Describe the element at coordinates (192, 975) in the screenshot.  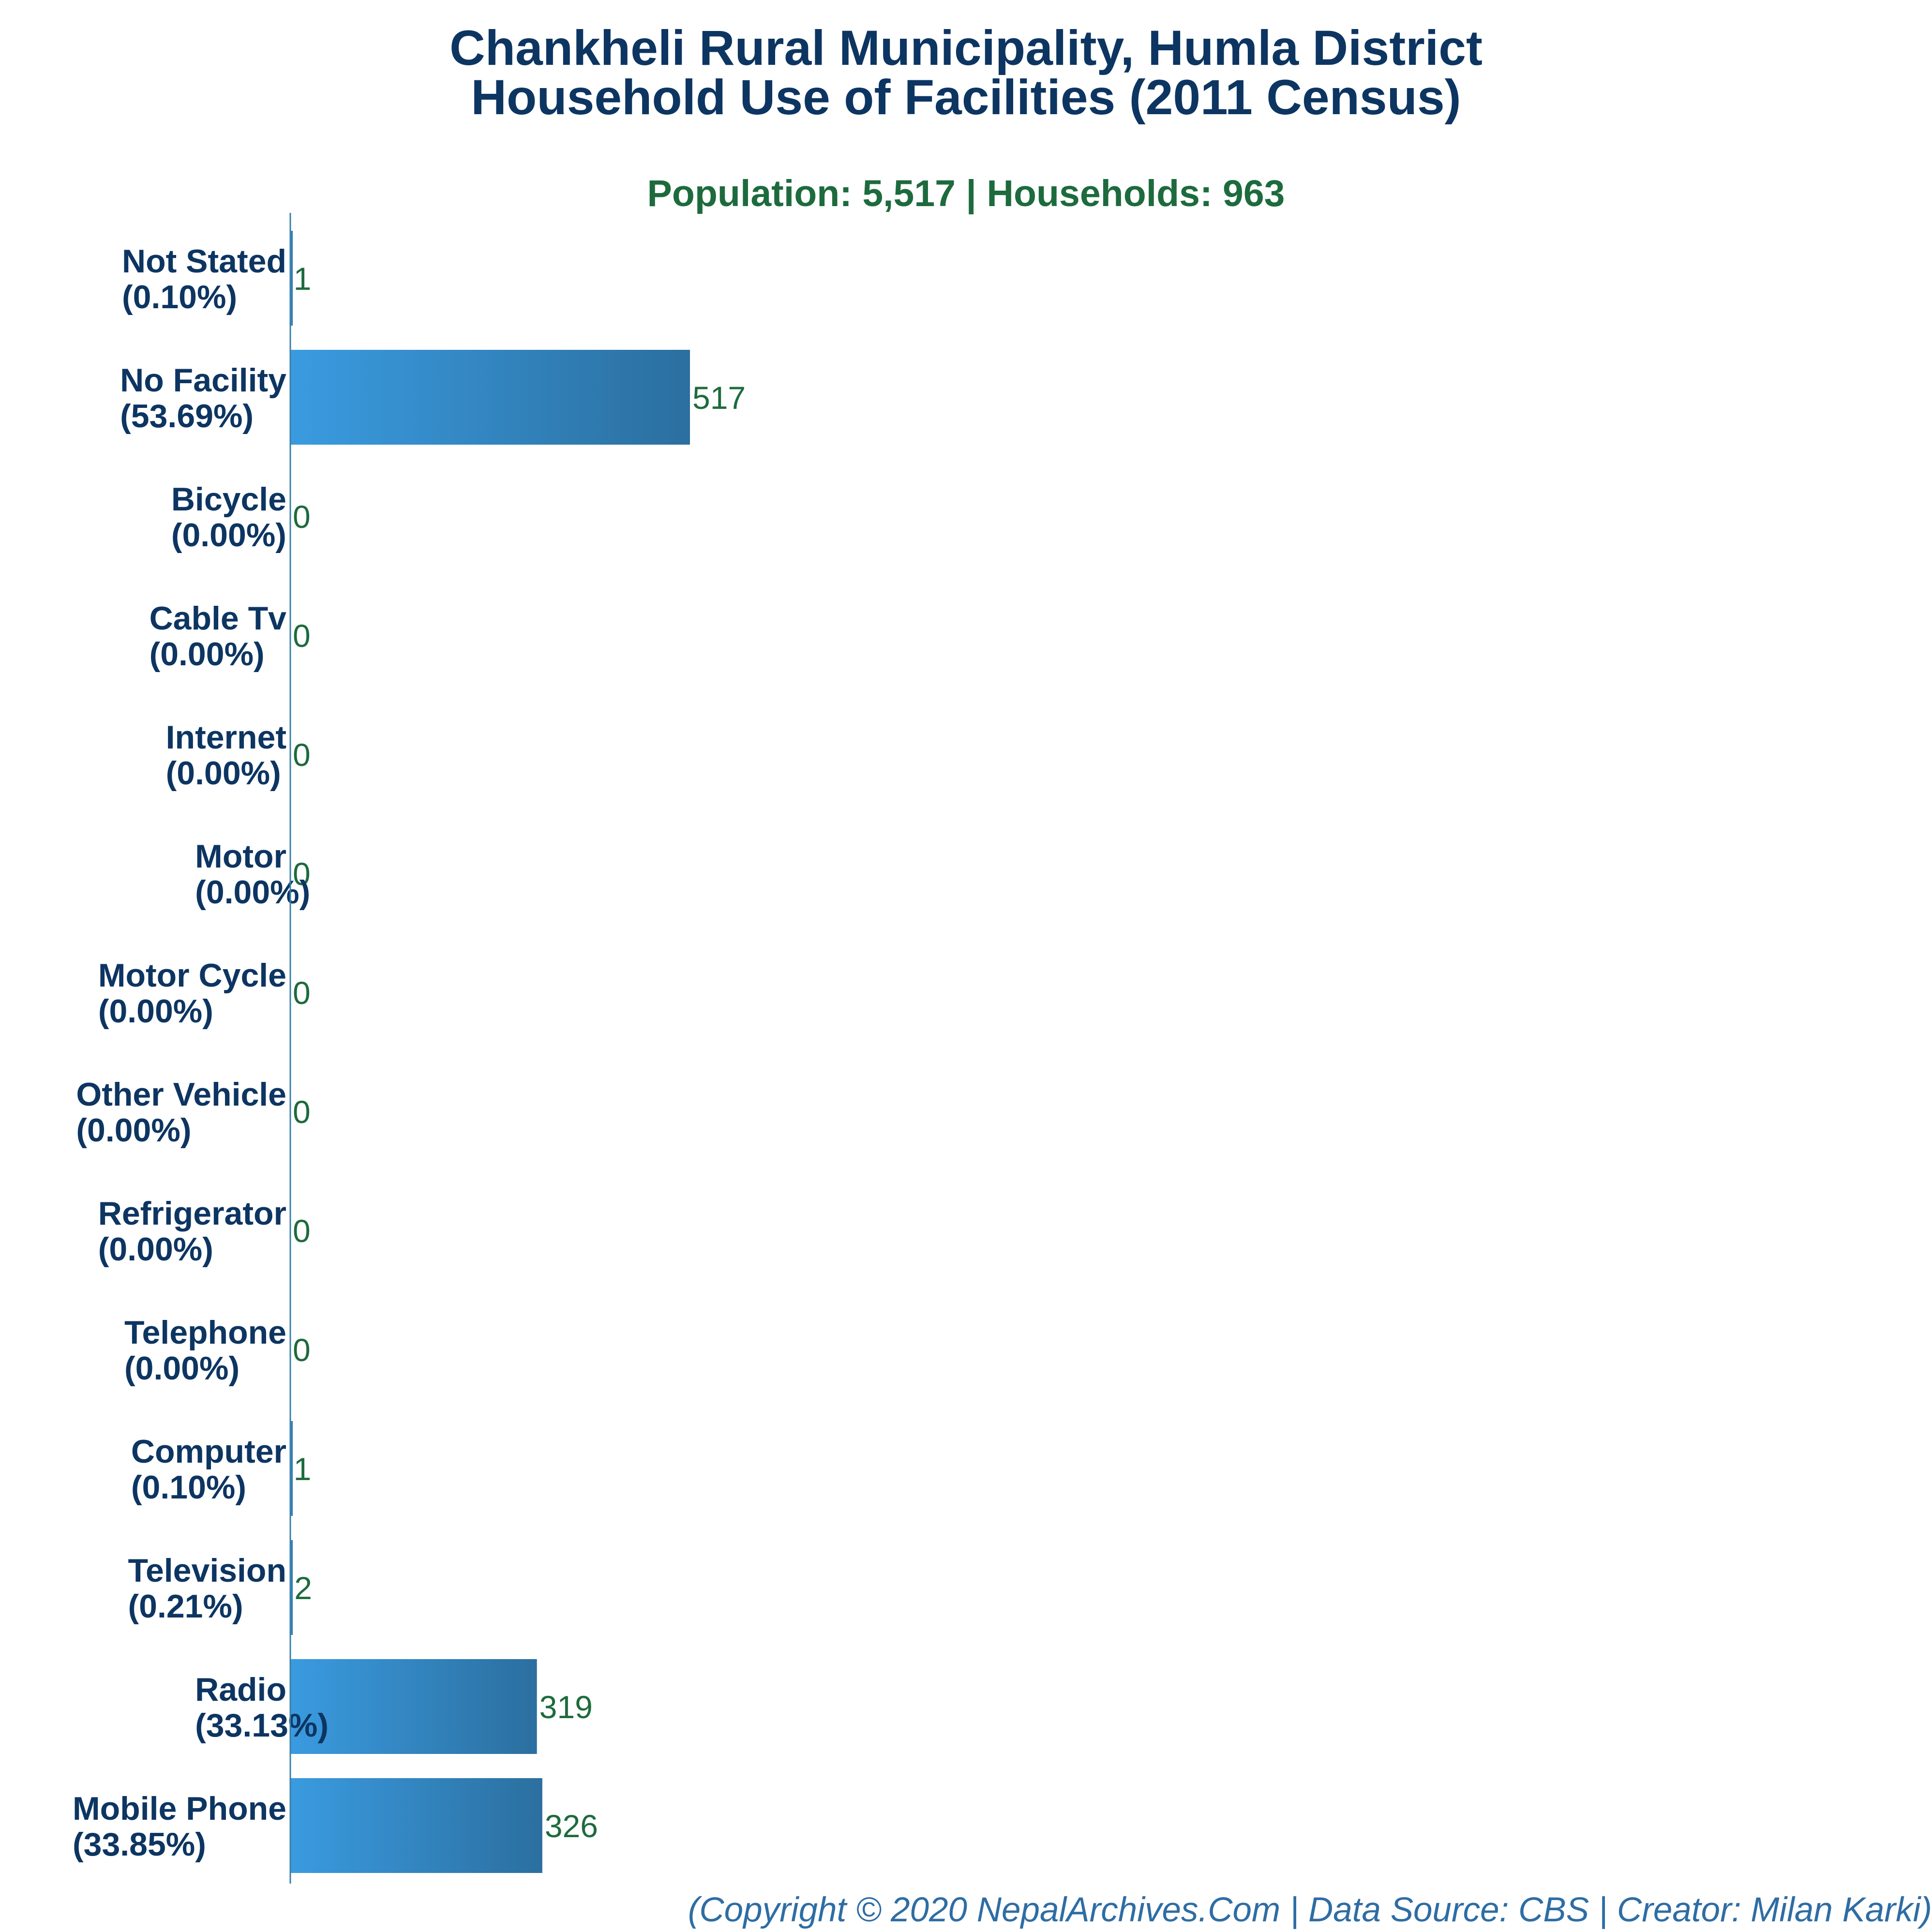
I see `category-label-motor-cycle: Motor Cycle` at that location.